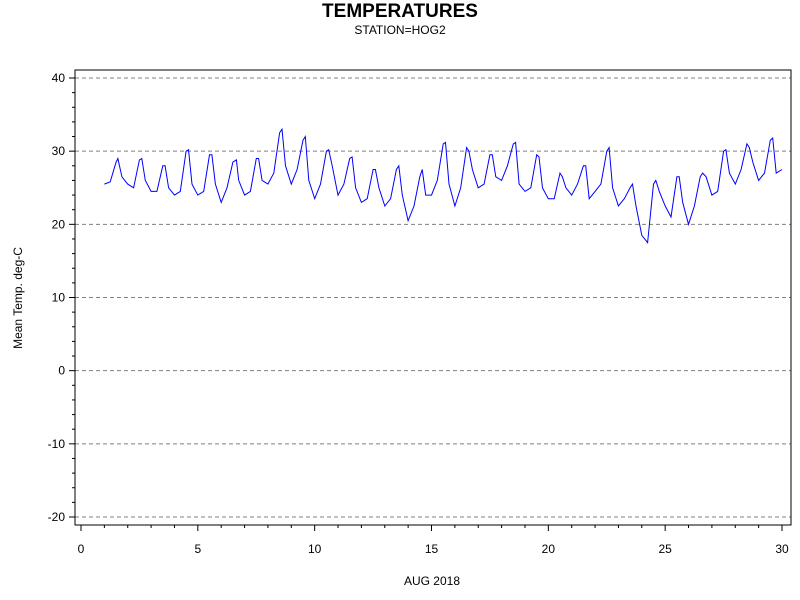 The height and width of the screenshot is (600, 800). I want to click on x-tick-label: 5, so click(197, 549).